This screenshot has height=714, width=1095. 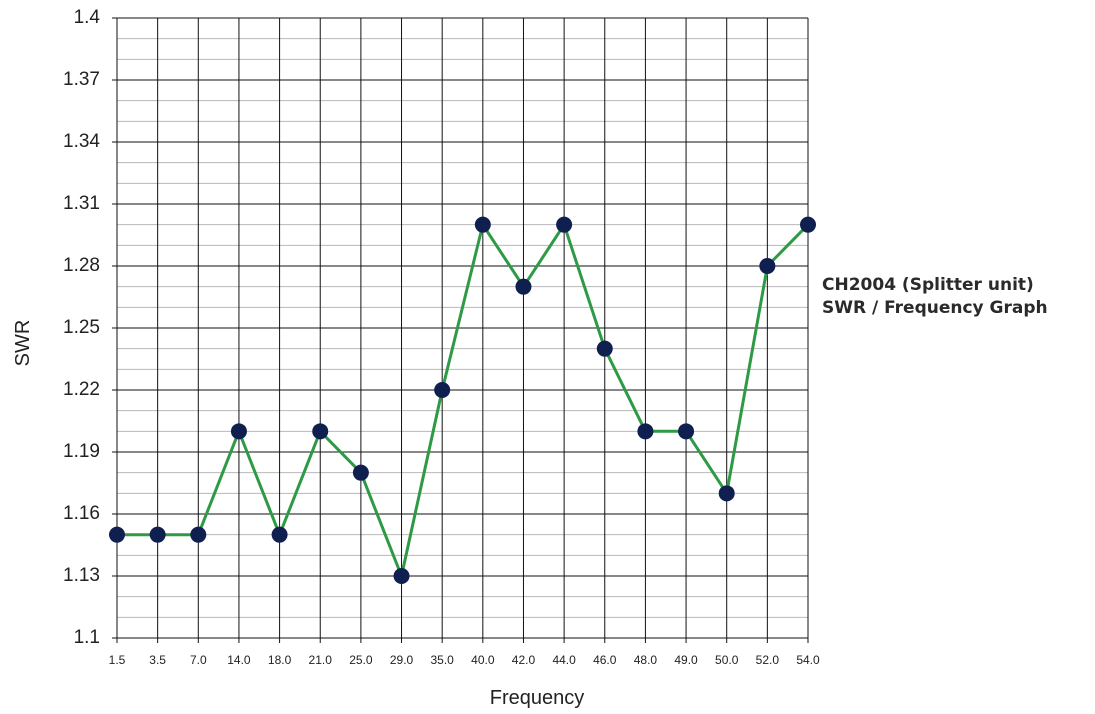 What do you see at coordinates (361, 660) in the screenshot?
I see `x-tick-label: 25.0` at bounding box center [361, 660].